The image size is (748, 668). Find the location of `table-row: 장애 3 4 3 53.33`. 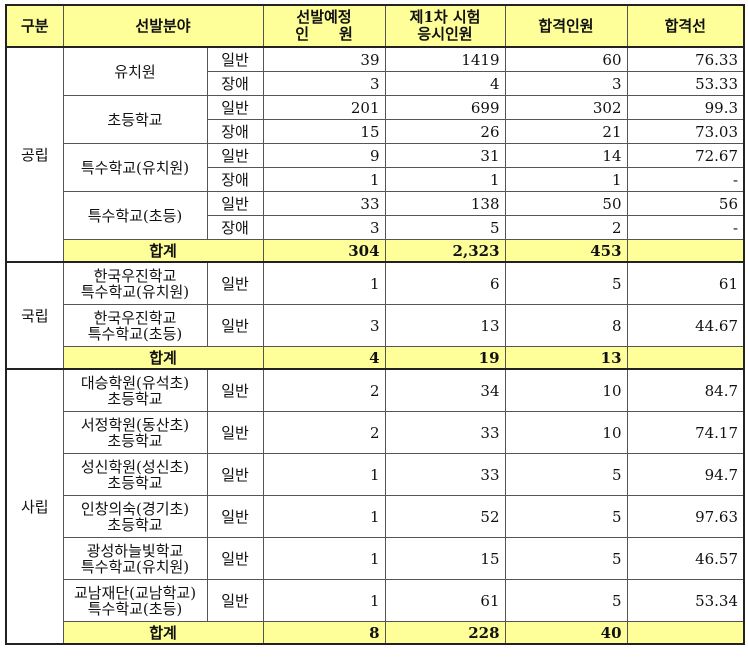

table-row: 장애 3 4 3 53.33 is located at coordinates (376, 83).